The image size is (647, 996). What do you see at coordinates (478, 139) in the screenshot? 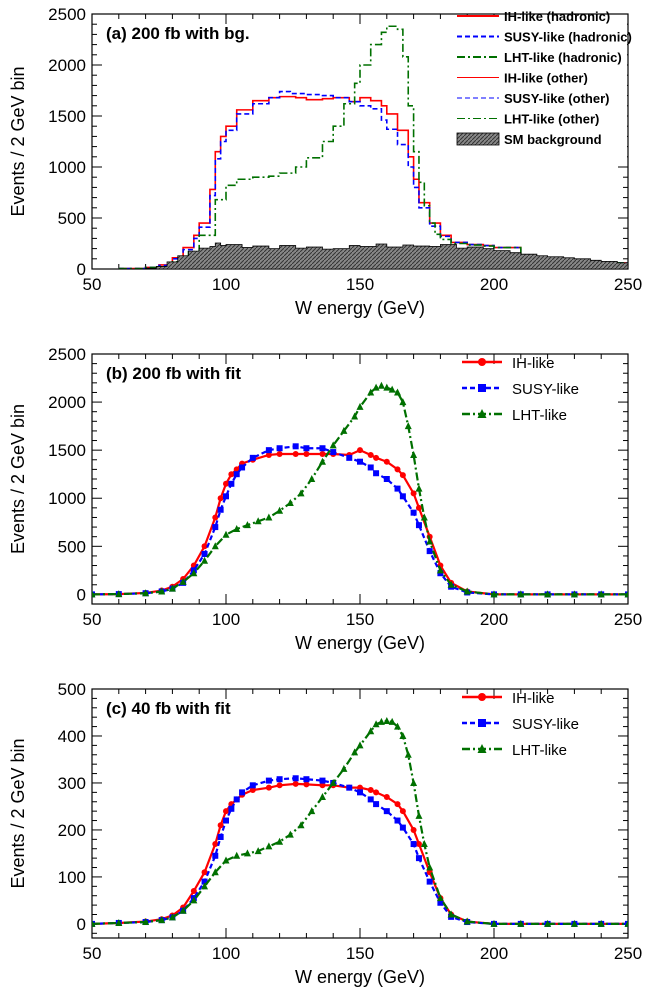
I see `legend-swatch` at bounding box center [478, 139].